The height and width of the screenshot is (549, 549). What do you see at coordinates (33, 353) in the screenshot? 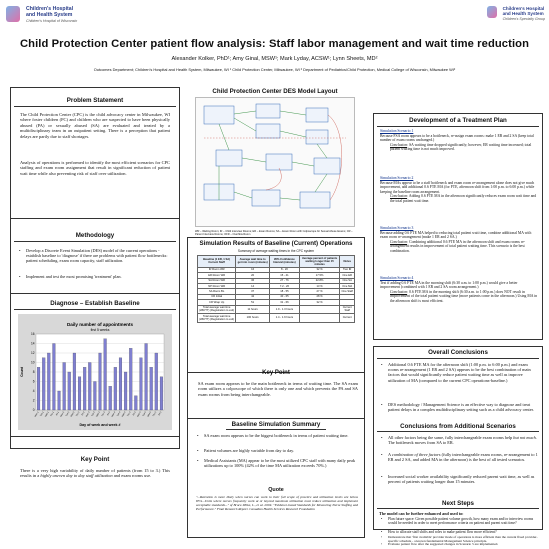
I see `chart-y-tick-label: 12` at bounding box center [33, 353].